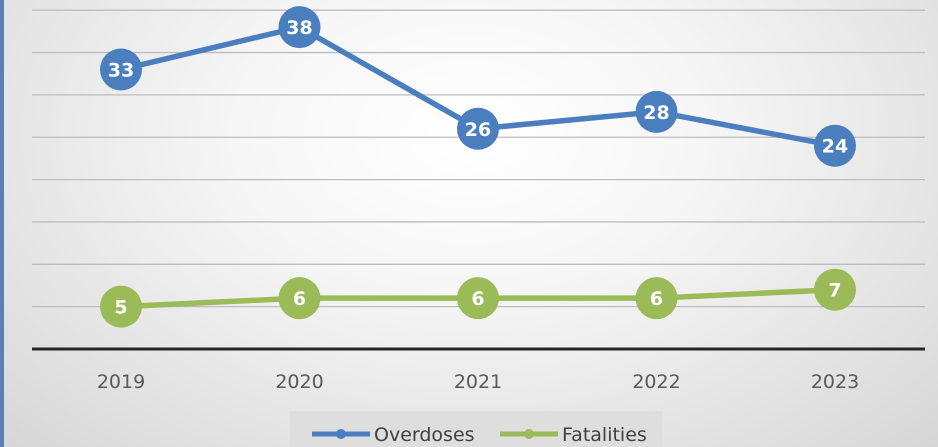  I want to click on x-tick-label: 2021, so click(478, 382).